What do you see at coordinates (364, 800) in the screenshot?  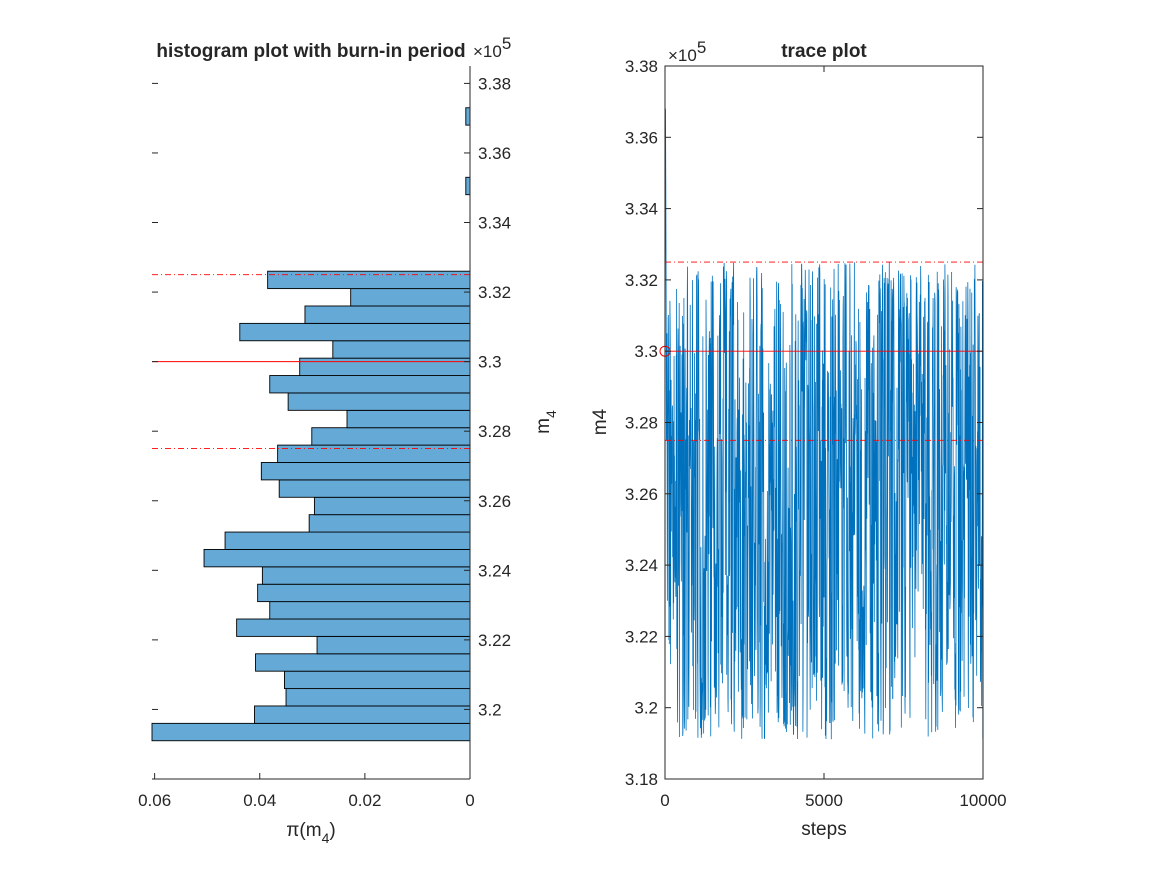 I see `histogram-x-tick-label: 0.02` at bounding box center [364, 800].